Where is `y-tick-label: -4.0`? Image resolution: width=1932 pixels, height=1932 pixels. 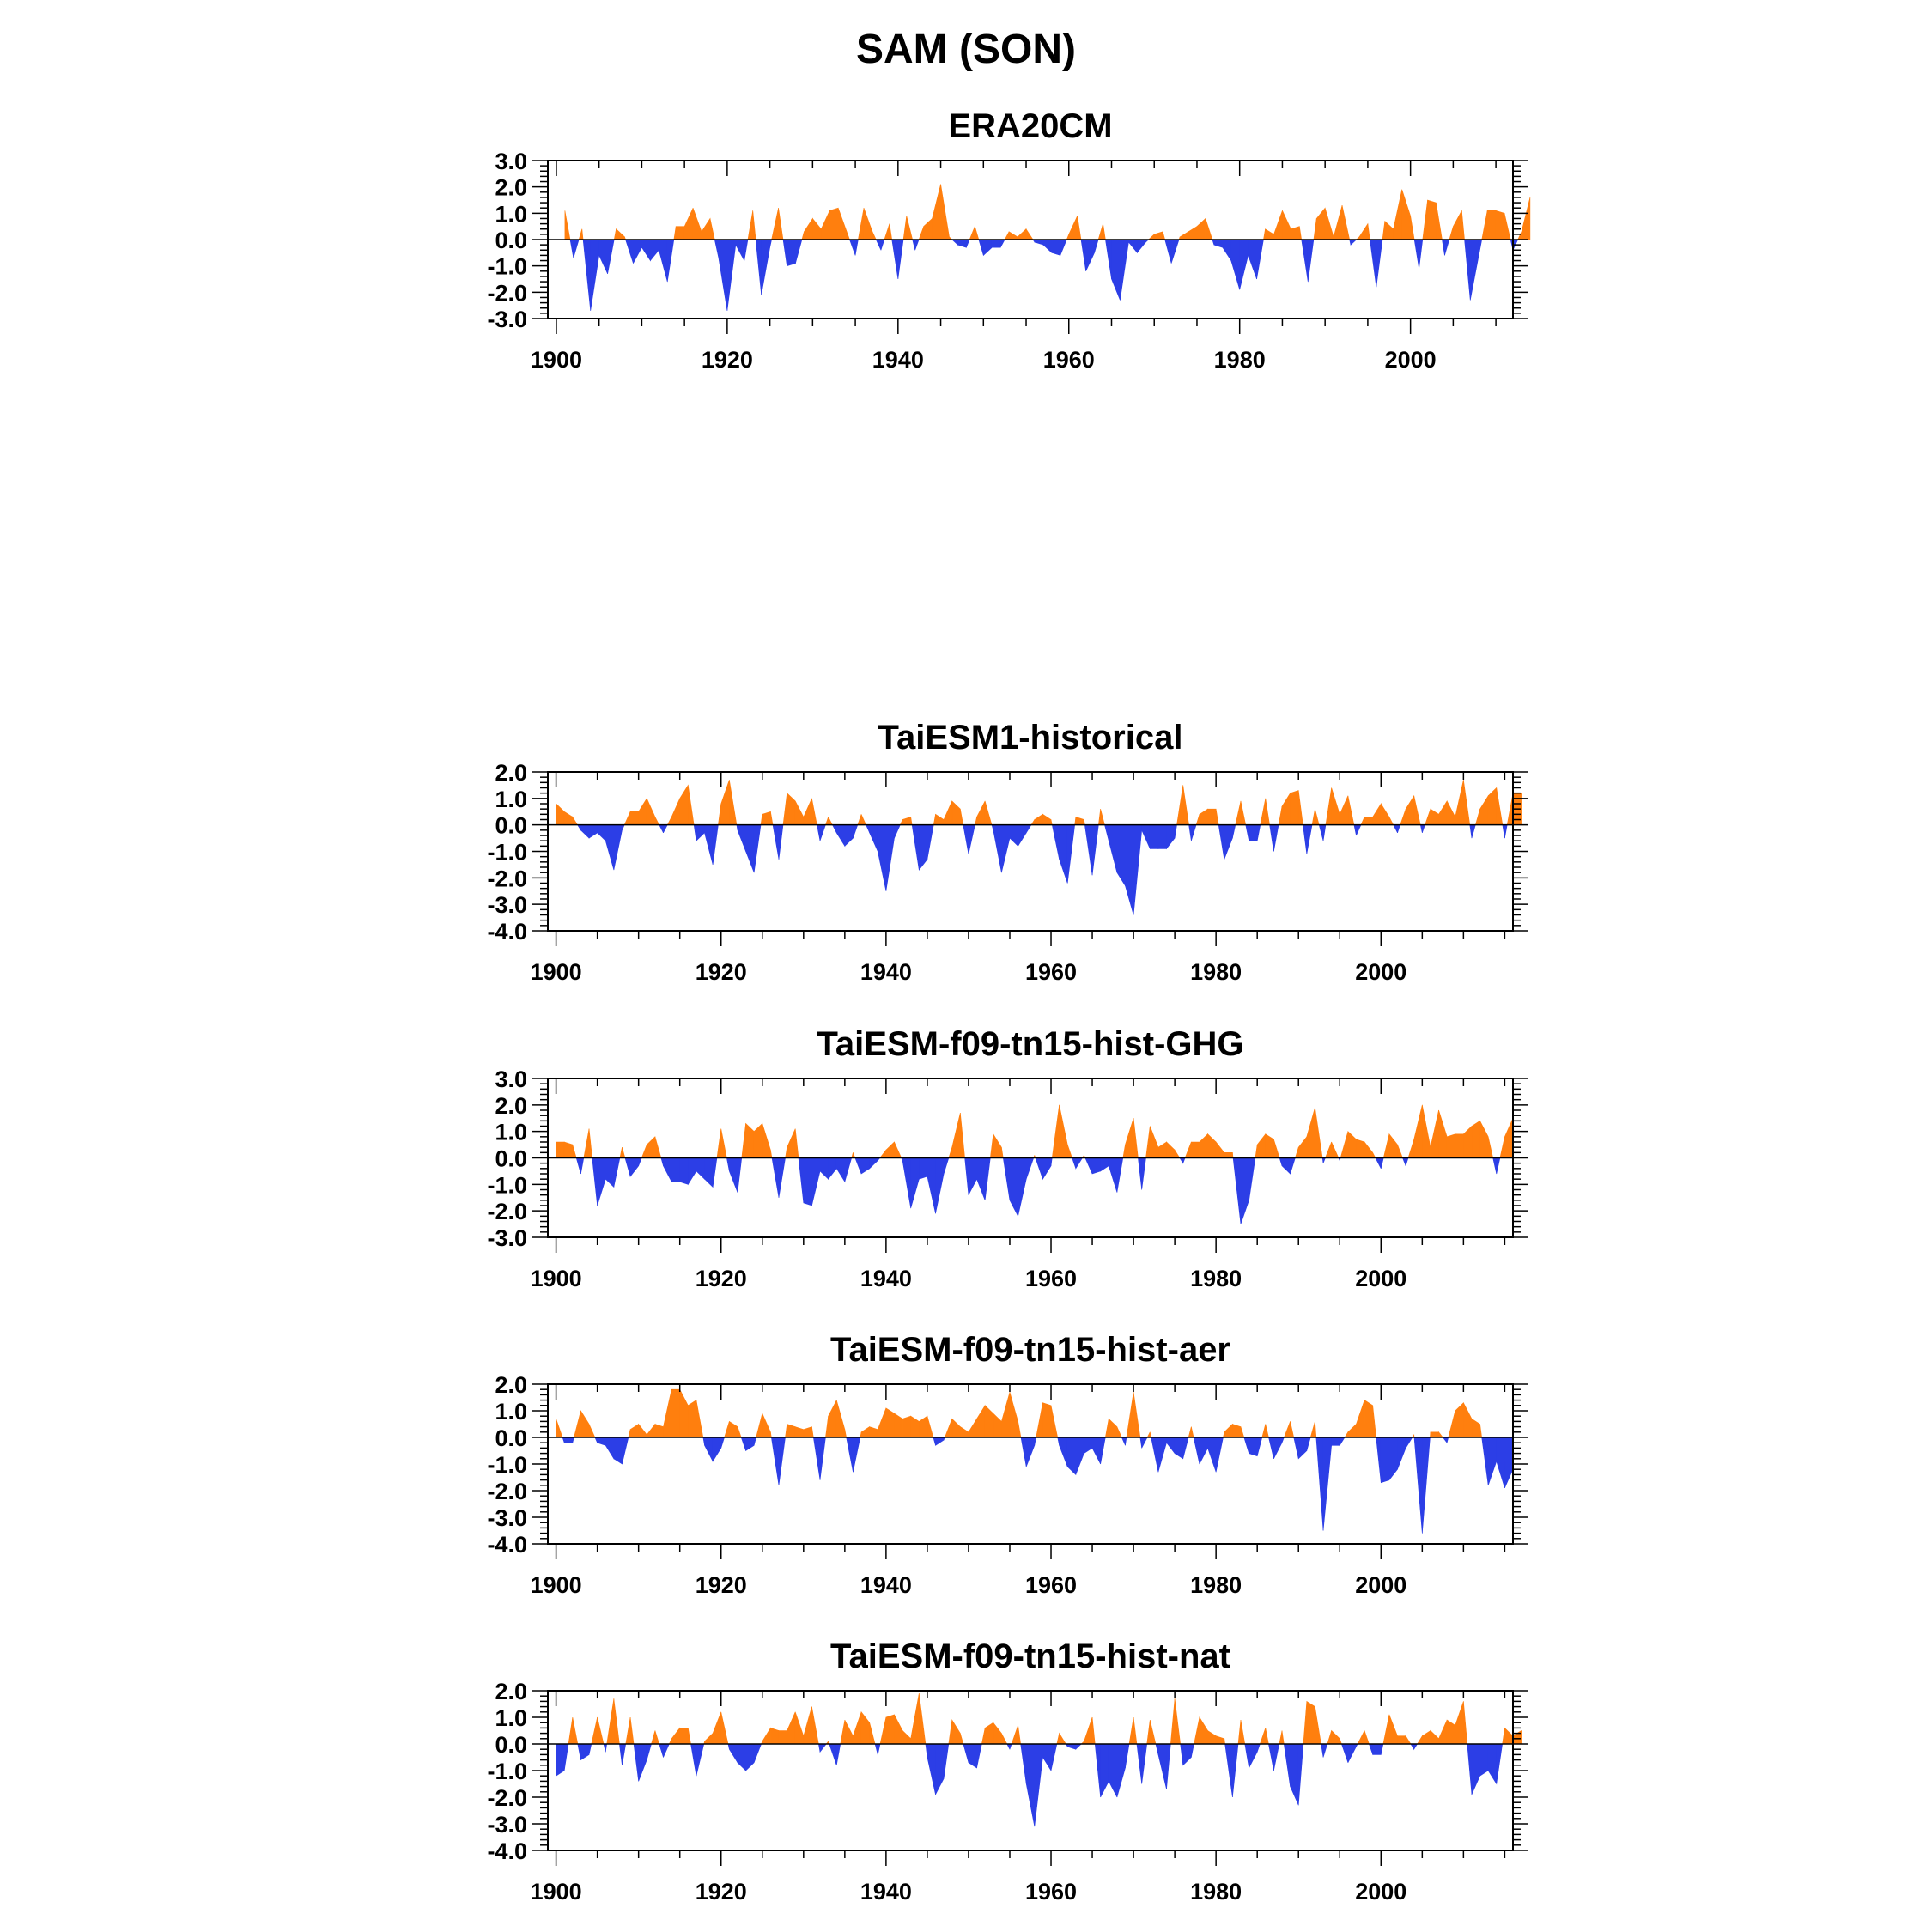 y-tick-label: -4.0 is located at coordinates (507, 1851).